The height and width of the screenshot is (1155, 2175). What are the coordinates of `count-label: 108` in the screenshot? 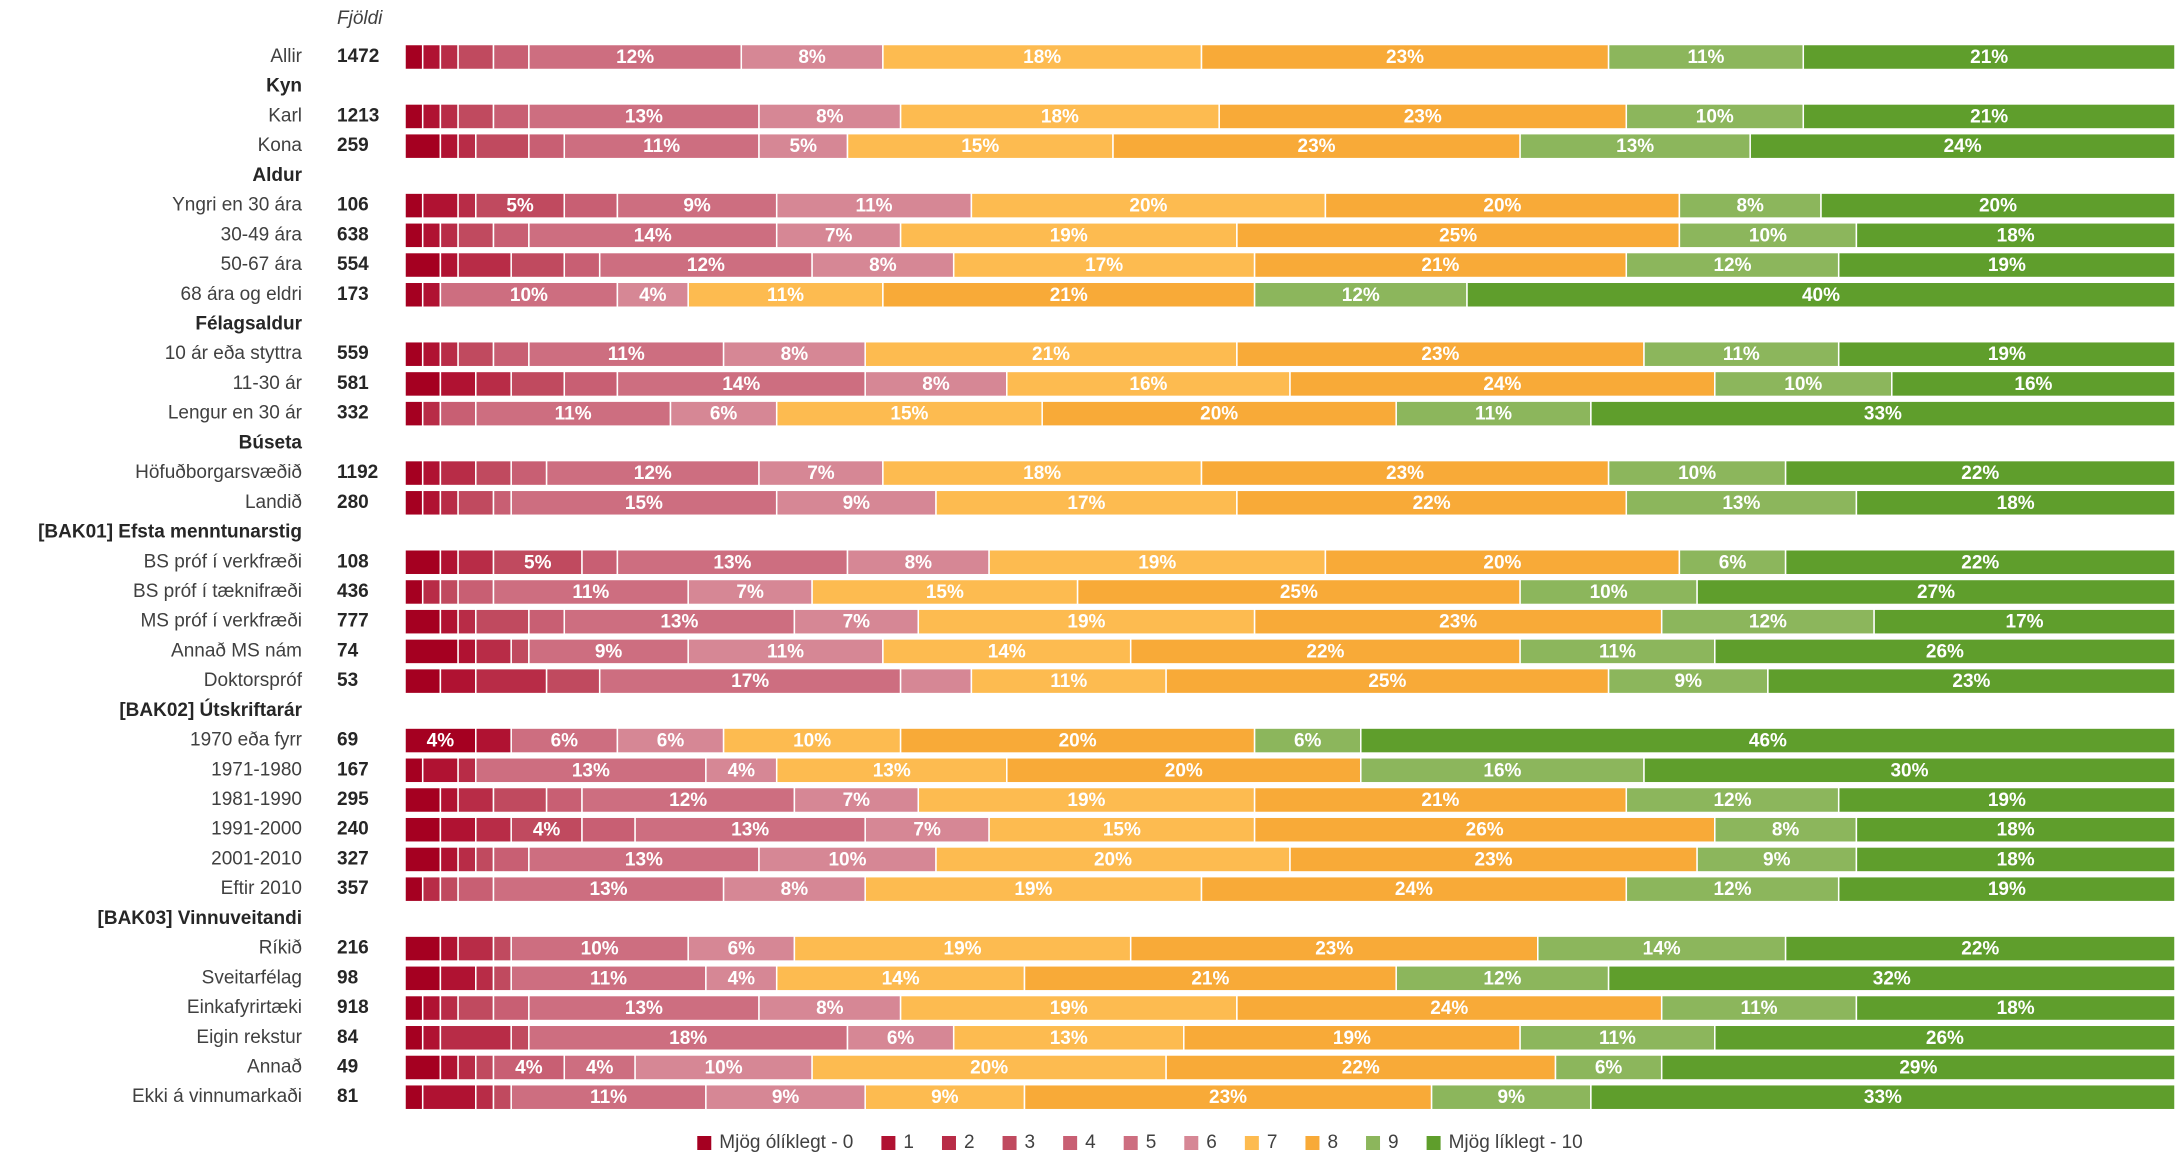 It's located at (353, 561).